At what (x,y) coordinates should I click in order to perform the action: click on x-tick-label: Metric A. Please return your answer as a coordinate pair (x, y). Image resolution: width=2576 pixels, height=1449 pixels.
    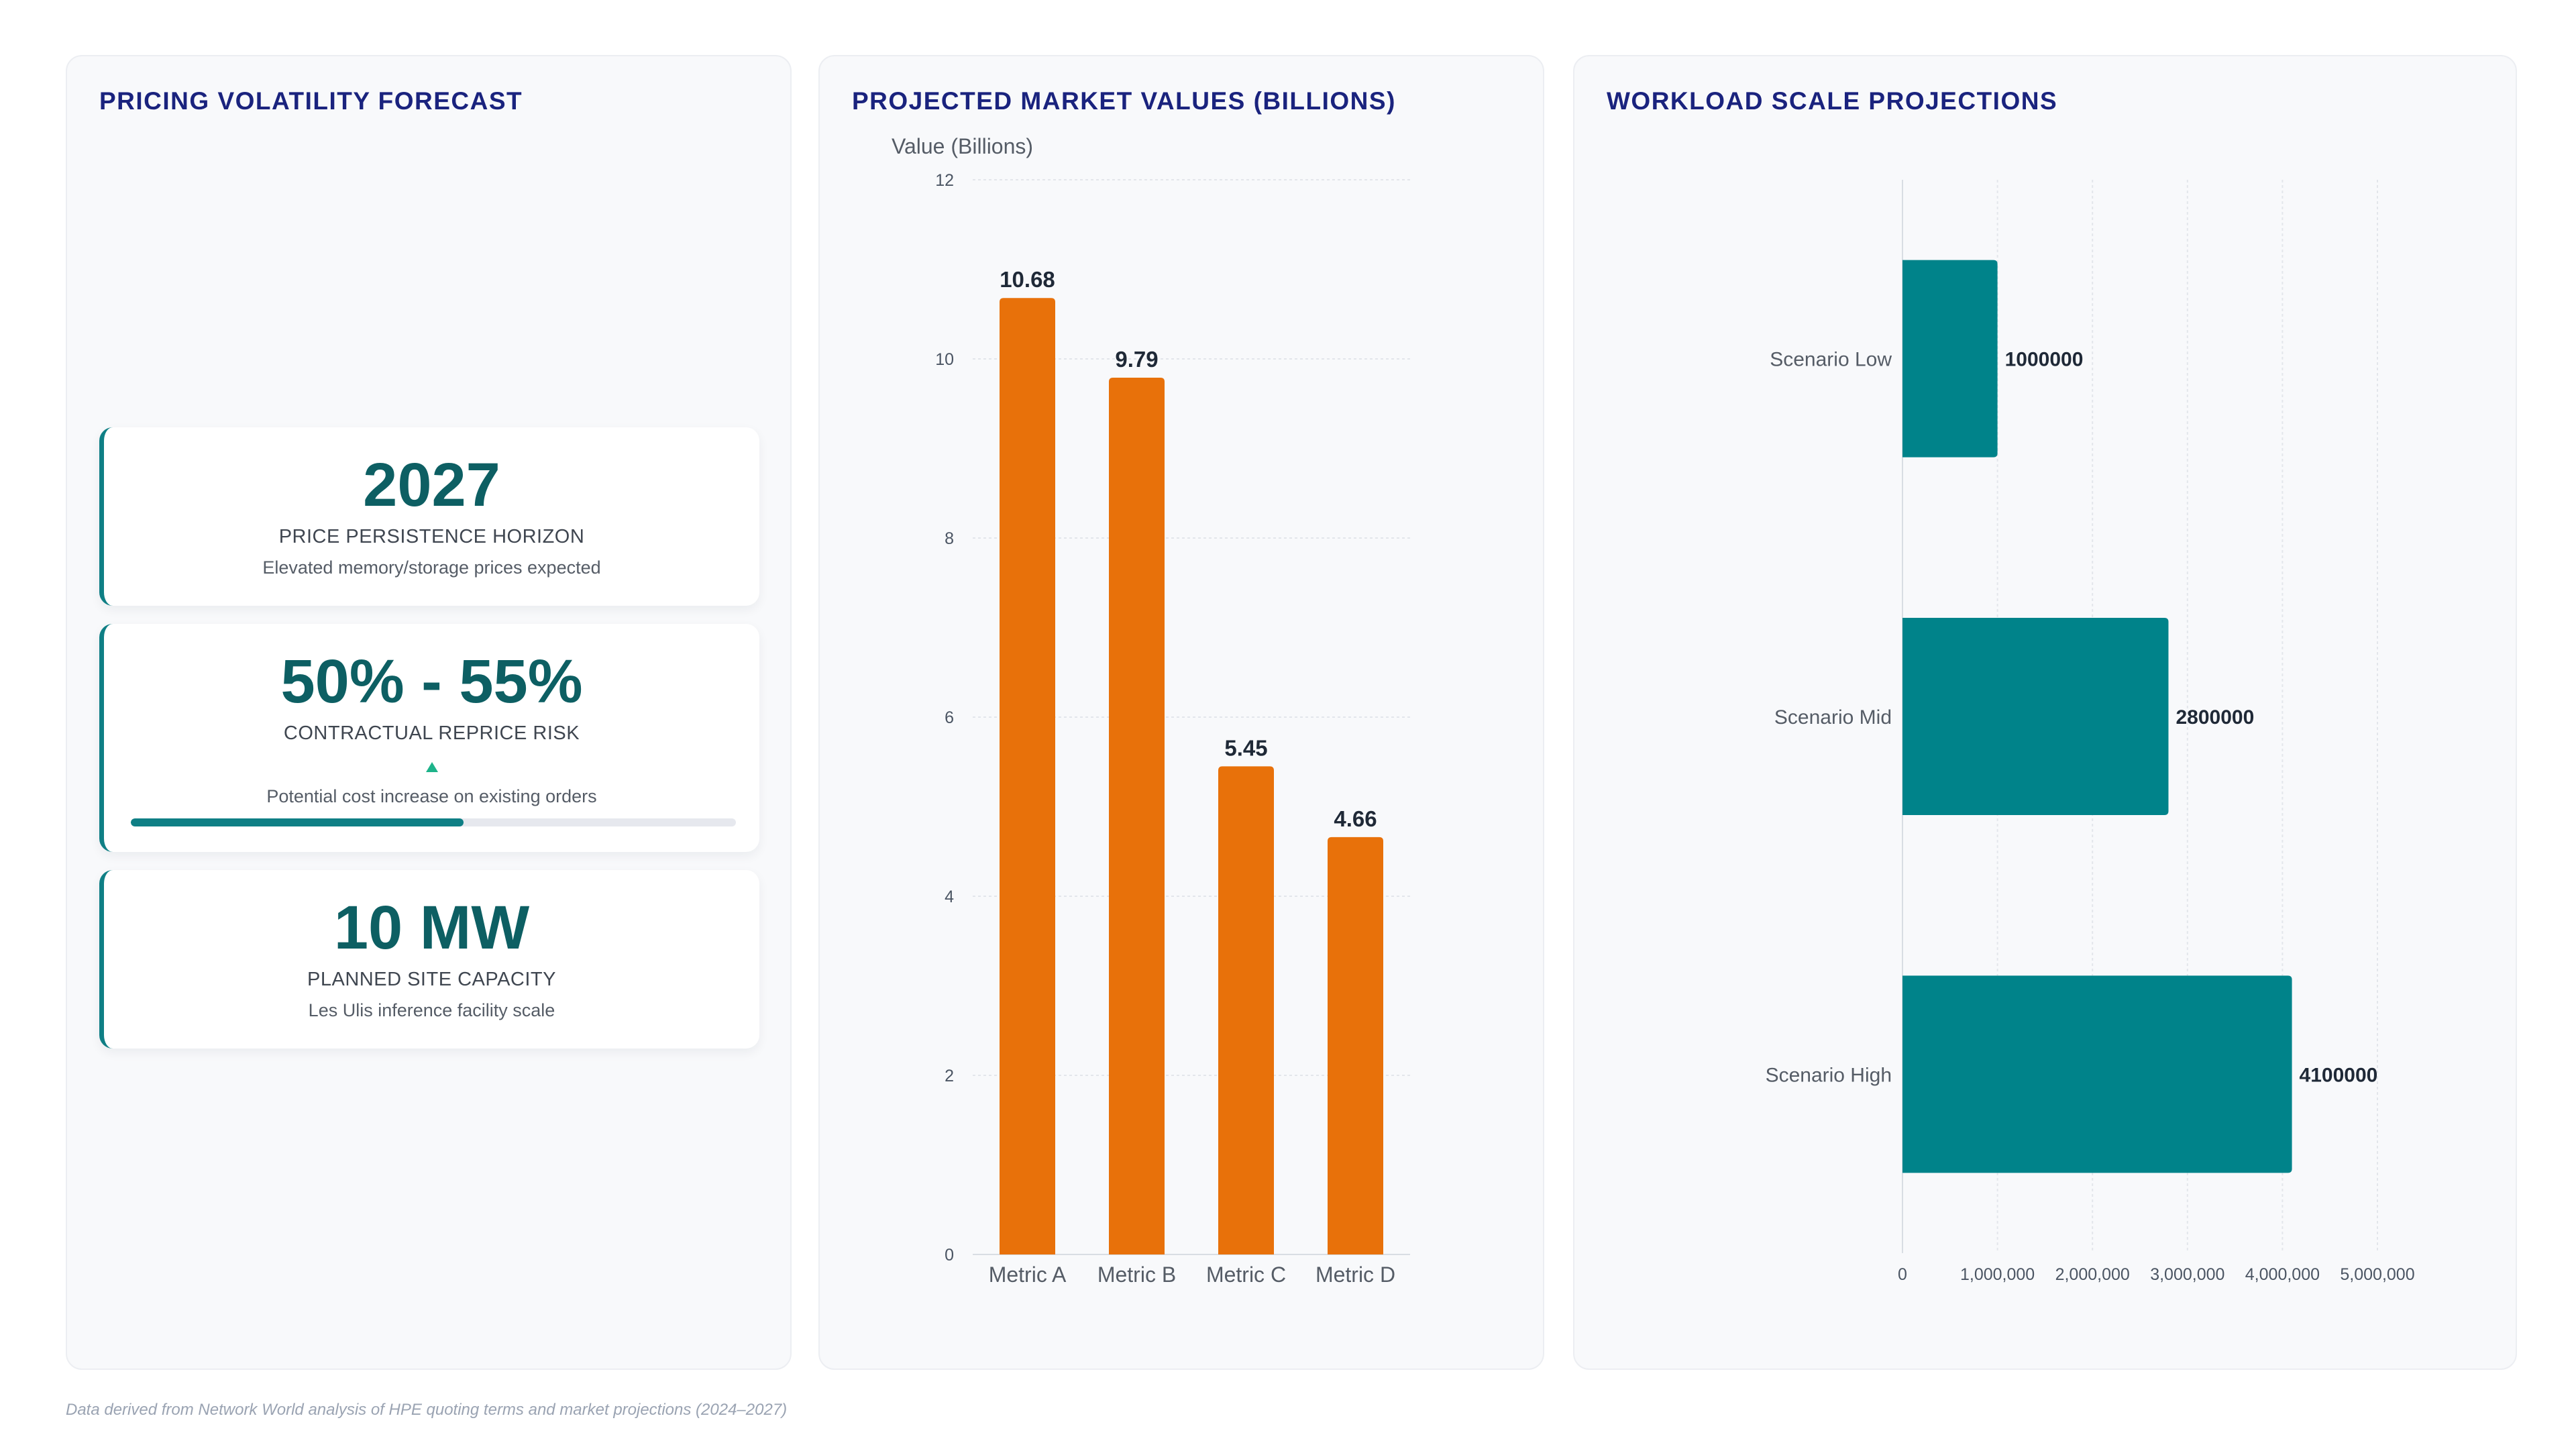
    Looking at the image, I should click on (1028, 1275).